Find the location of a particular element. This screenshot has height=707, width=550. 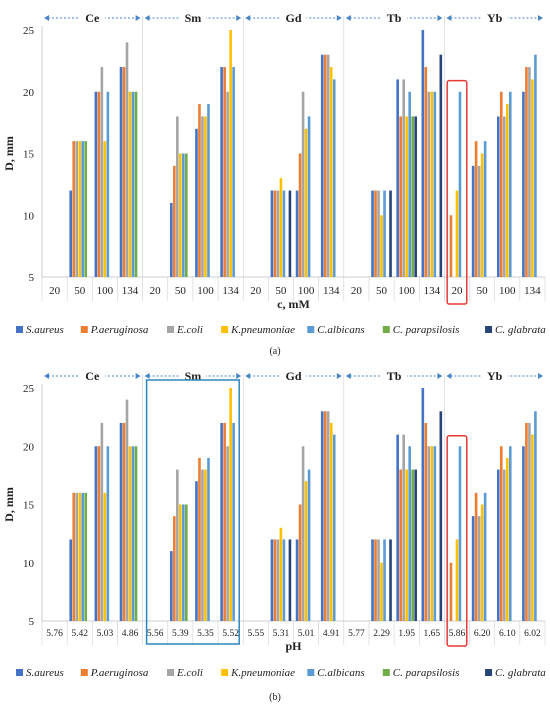

highlight-box-blue is located at coordinates (192, 512).